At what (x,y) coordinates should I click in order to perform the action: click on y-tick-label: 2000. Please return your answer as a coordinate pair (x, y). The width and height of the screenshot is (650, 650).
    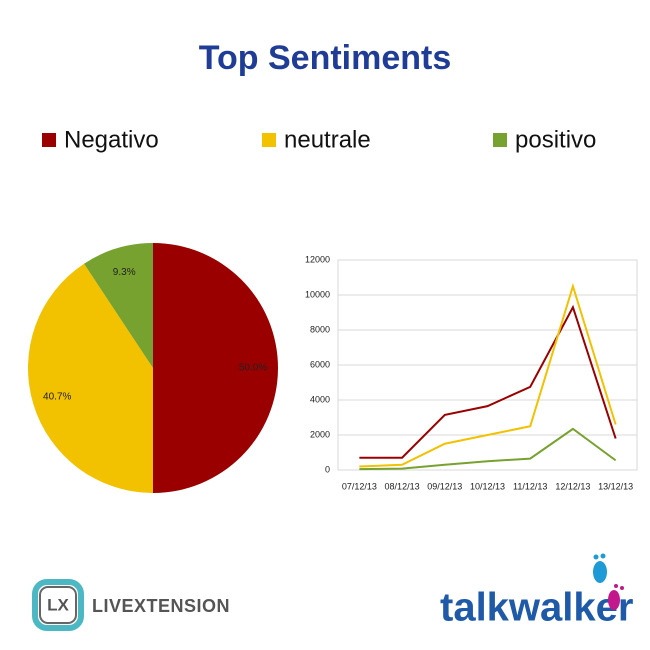
    Looking at the image, I should click on (320, 434).